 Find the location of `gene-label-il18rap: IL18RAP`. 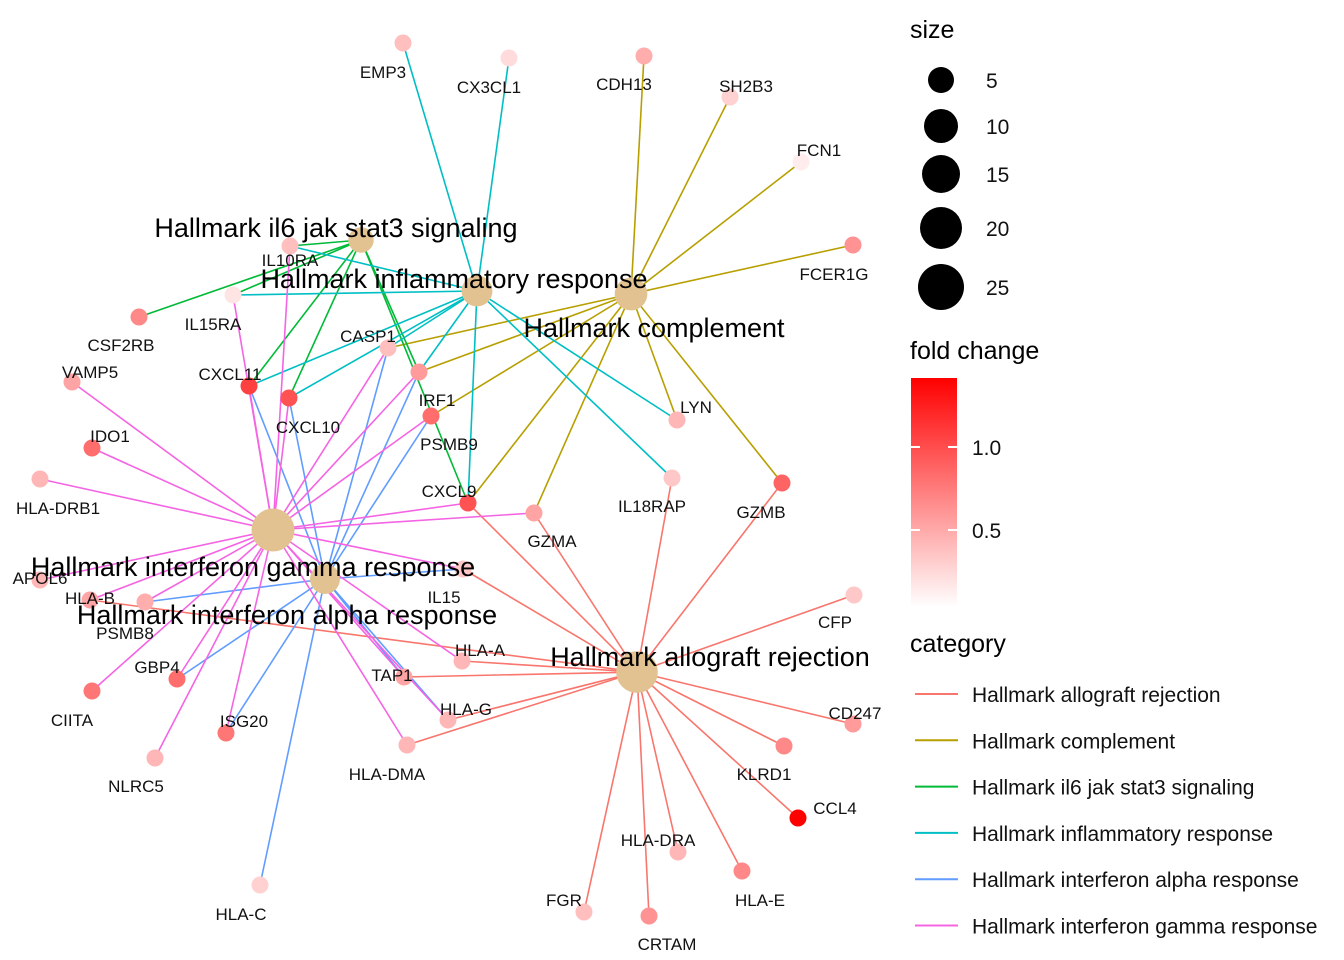

gene-label-il18rap: IL18RAP is located at coordinates (652, 506).